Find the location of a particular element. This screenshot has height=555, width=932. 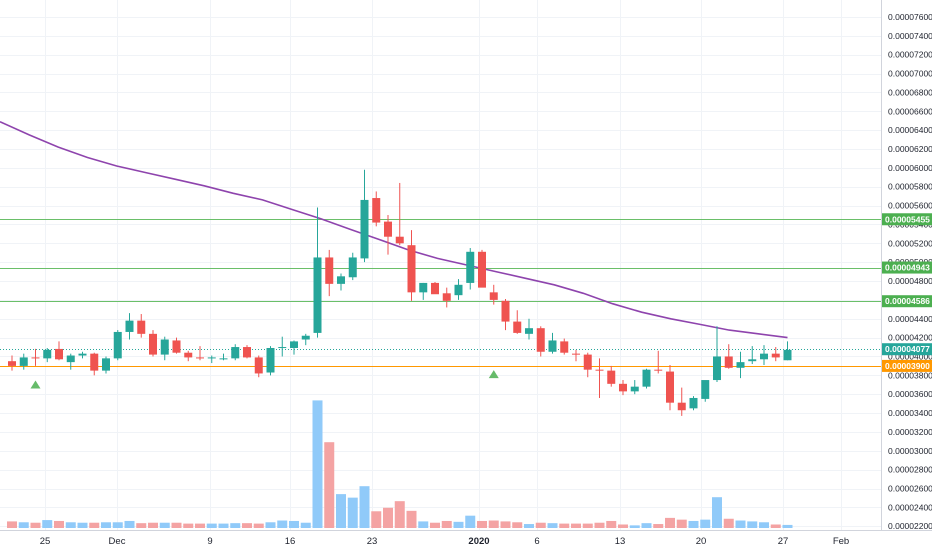

price-axis-label: 0.00003000 is located at coordinates (910, 451).